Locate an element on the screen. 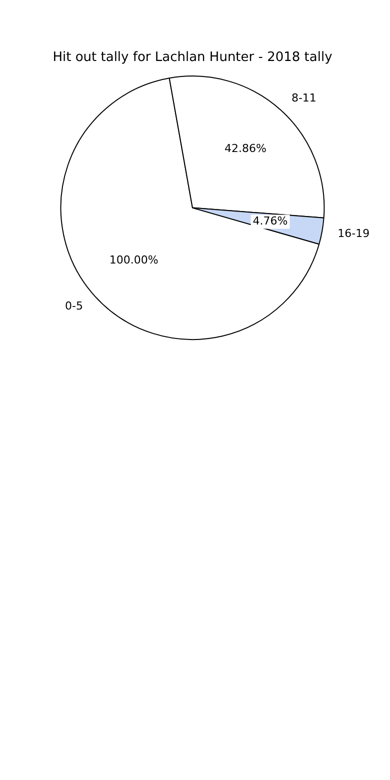 This screenshot has height=780, width=390. slice-label: 0-5 is located at coordinates (74, 305).